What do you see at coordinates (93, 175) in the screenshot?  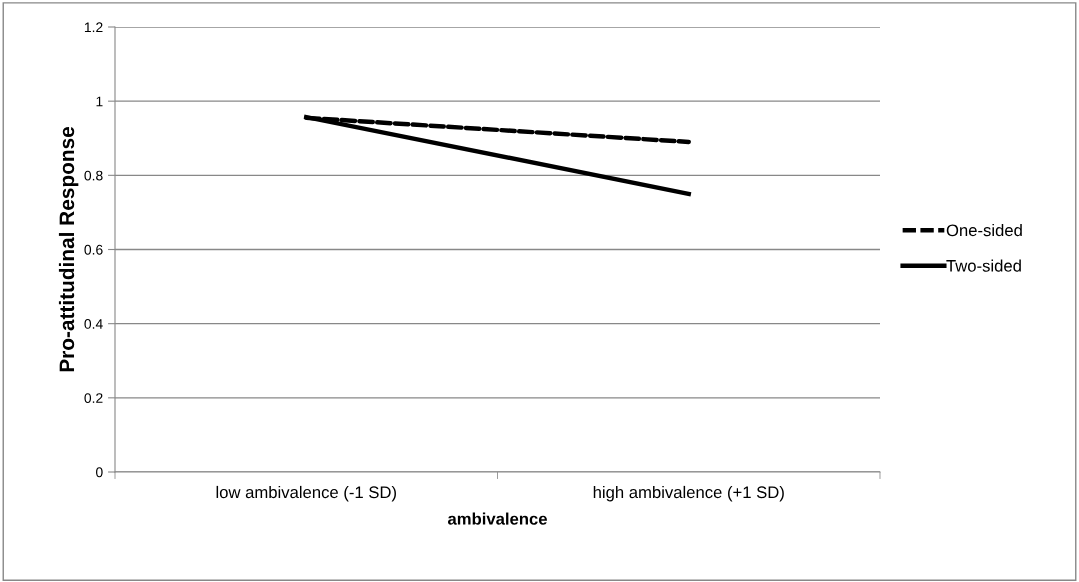 I see `y-tick-label: 0.8` at bounding box center [93, 175].